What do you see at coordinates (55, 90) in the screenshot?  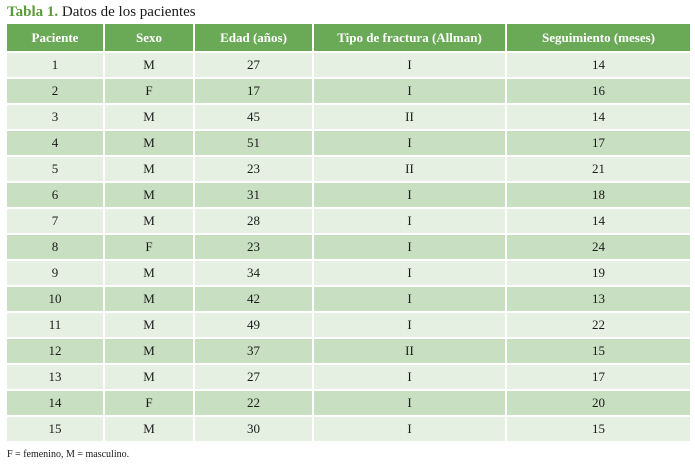 I see `cell-paciente: 2` at bounding box center [55, 90].